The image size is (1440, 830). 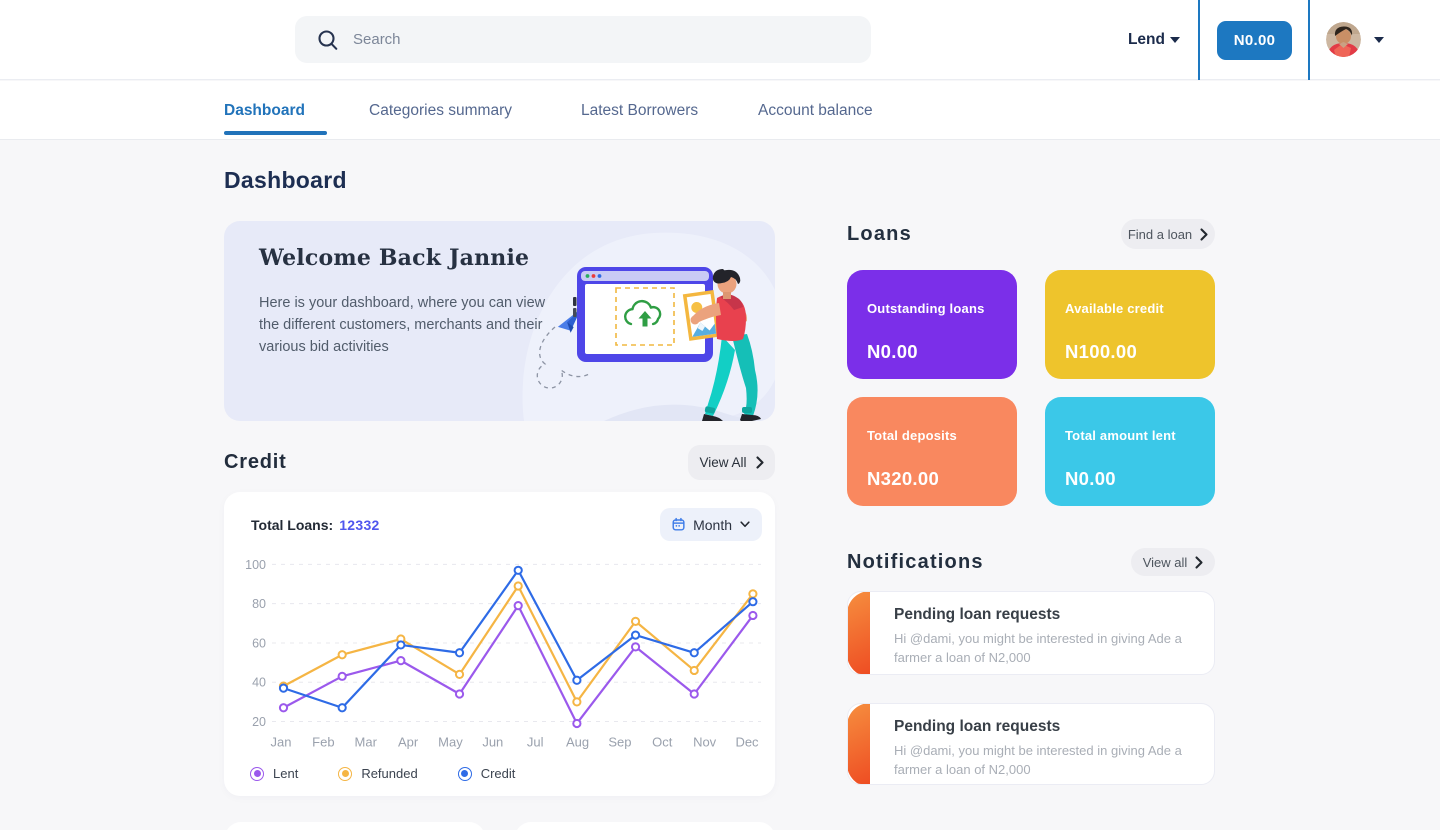 What do you see at coordinates (285, 180) in the screenshot?
I see `page-title: Dashboard` at bounding box center [285, 180].